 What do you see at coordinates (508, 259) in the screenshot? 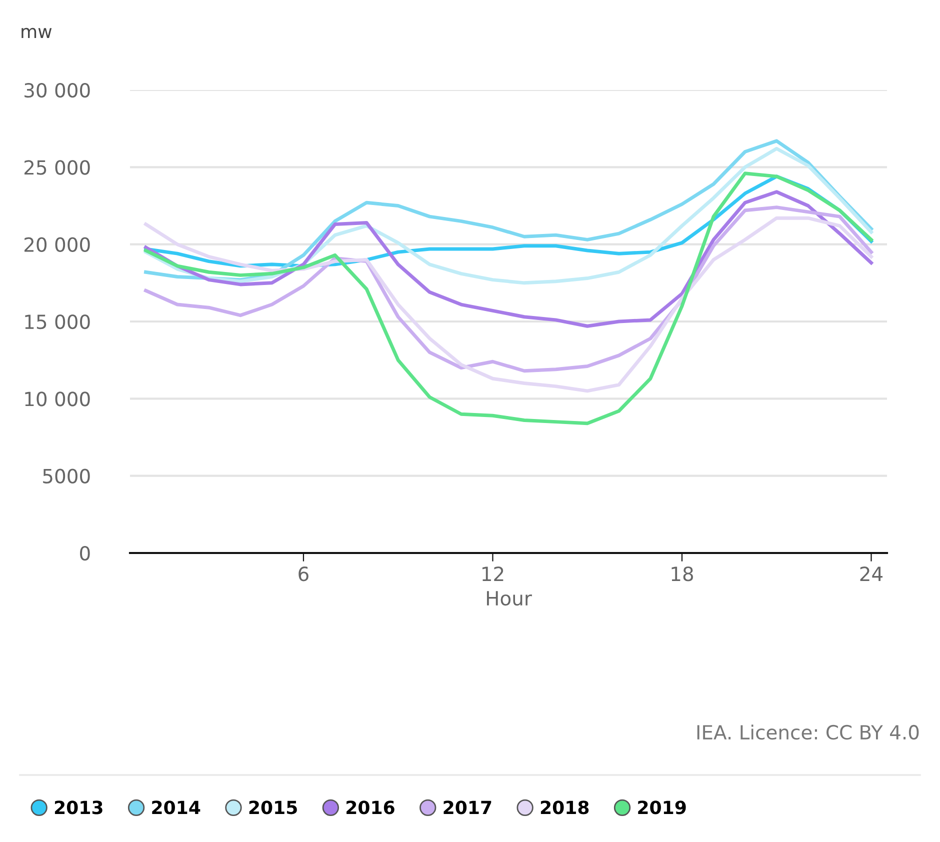
I see `line-series` at bounding box center [508, 259].